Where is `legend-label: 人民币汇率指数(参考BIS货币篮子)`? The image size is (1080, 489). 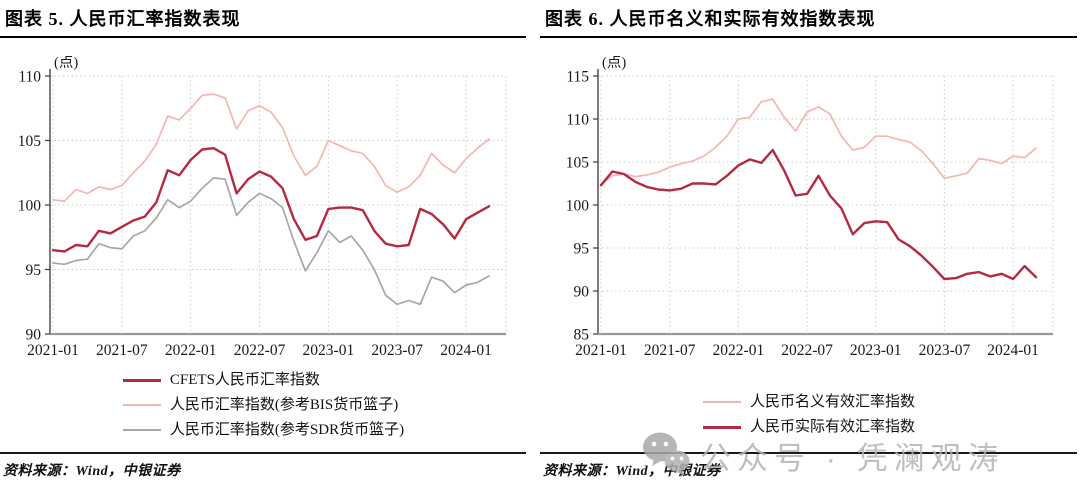 legend-label: 人民币汇率指数(参考BIS货币篮子) is located at coordinates (284, 405).